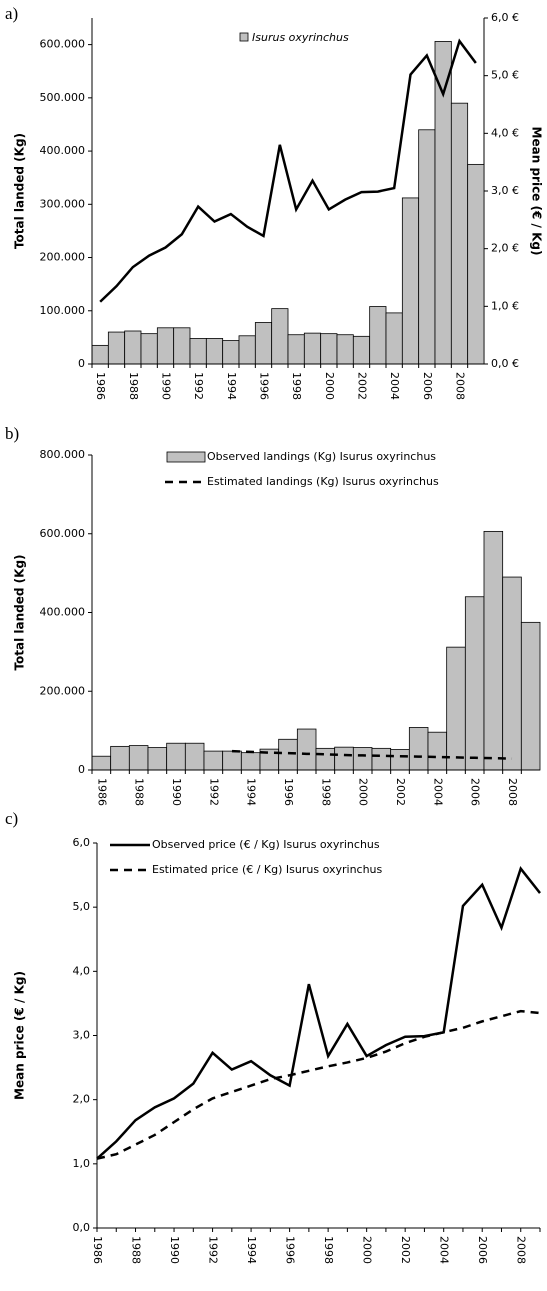 The image size is (547, 1291). What do you see at coordinates (213, 1250) in the screenshot?
I see `x-tick-label: 1992` at bounding box center [213, 1250].